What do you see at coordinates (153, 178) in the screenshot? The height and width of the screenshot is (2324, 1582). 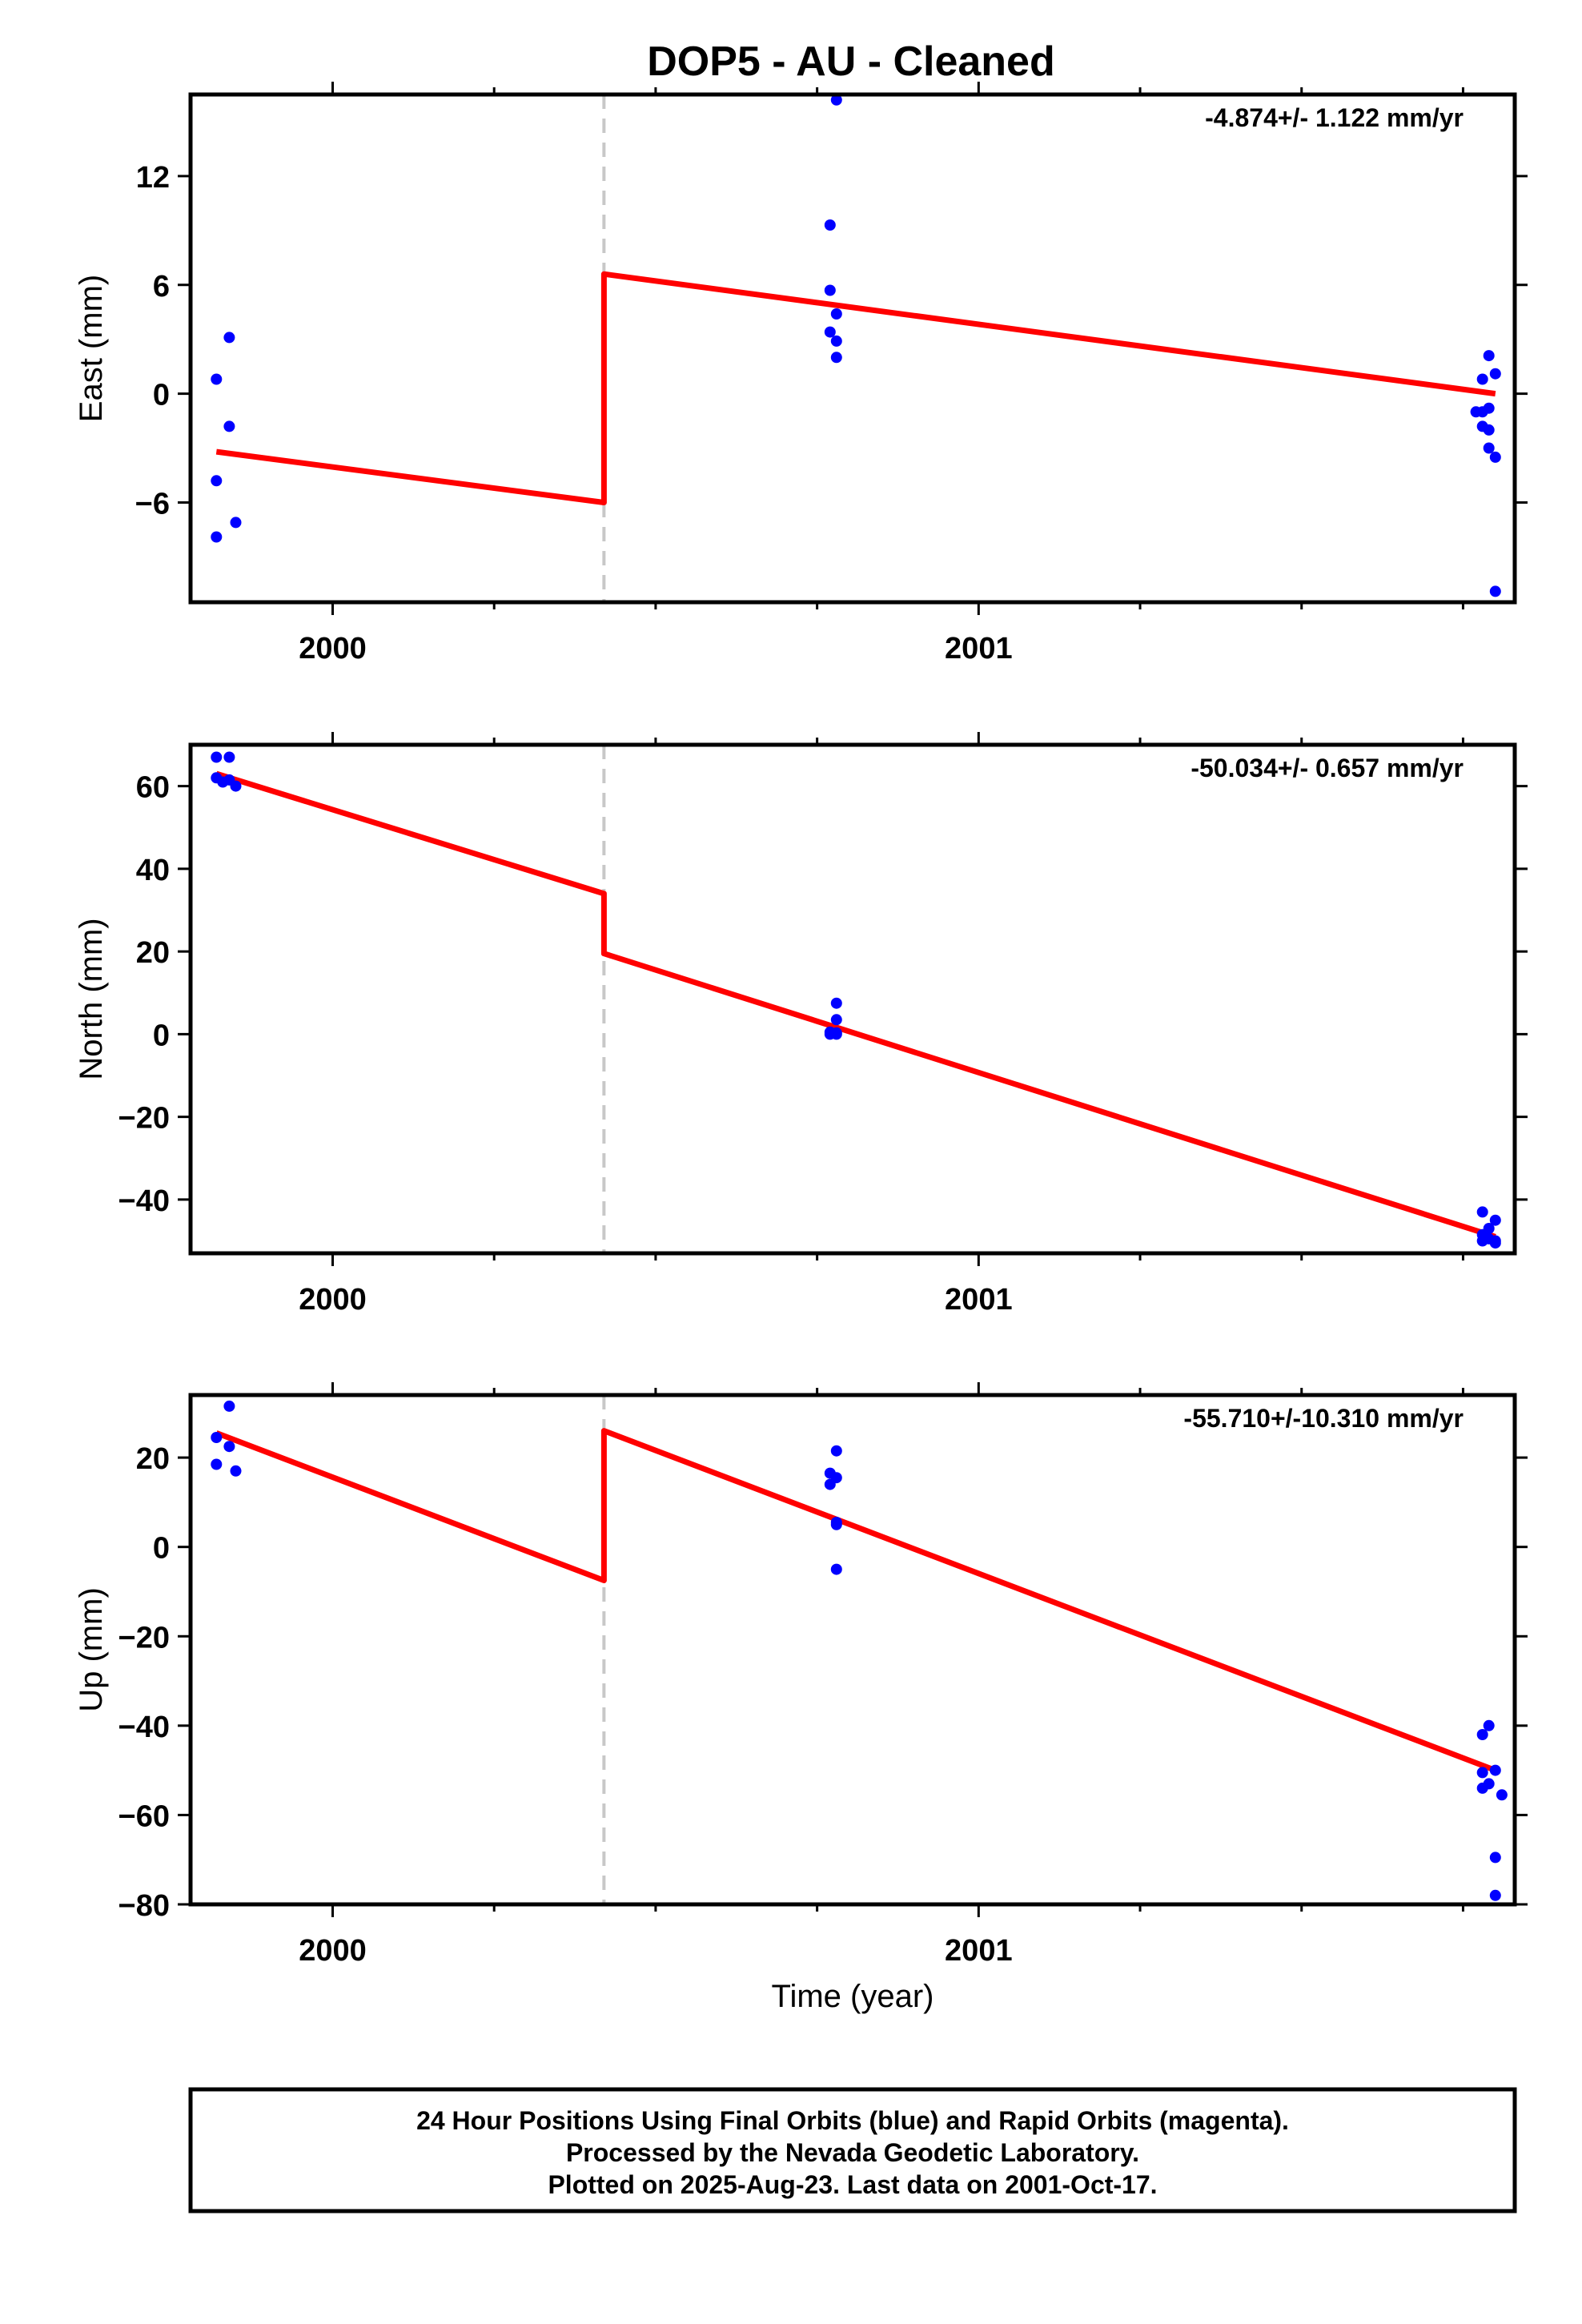 I see `y-tick-label: 12` at bounding box center [153, 178].